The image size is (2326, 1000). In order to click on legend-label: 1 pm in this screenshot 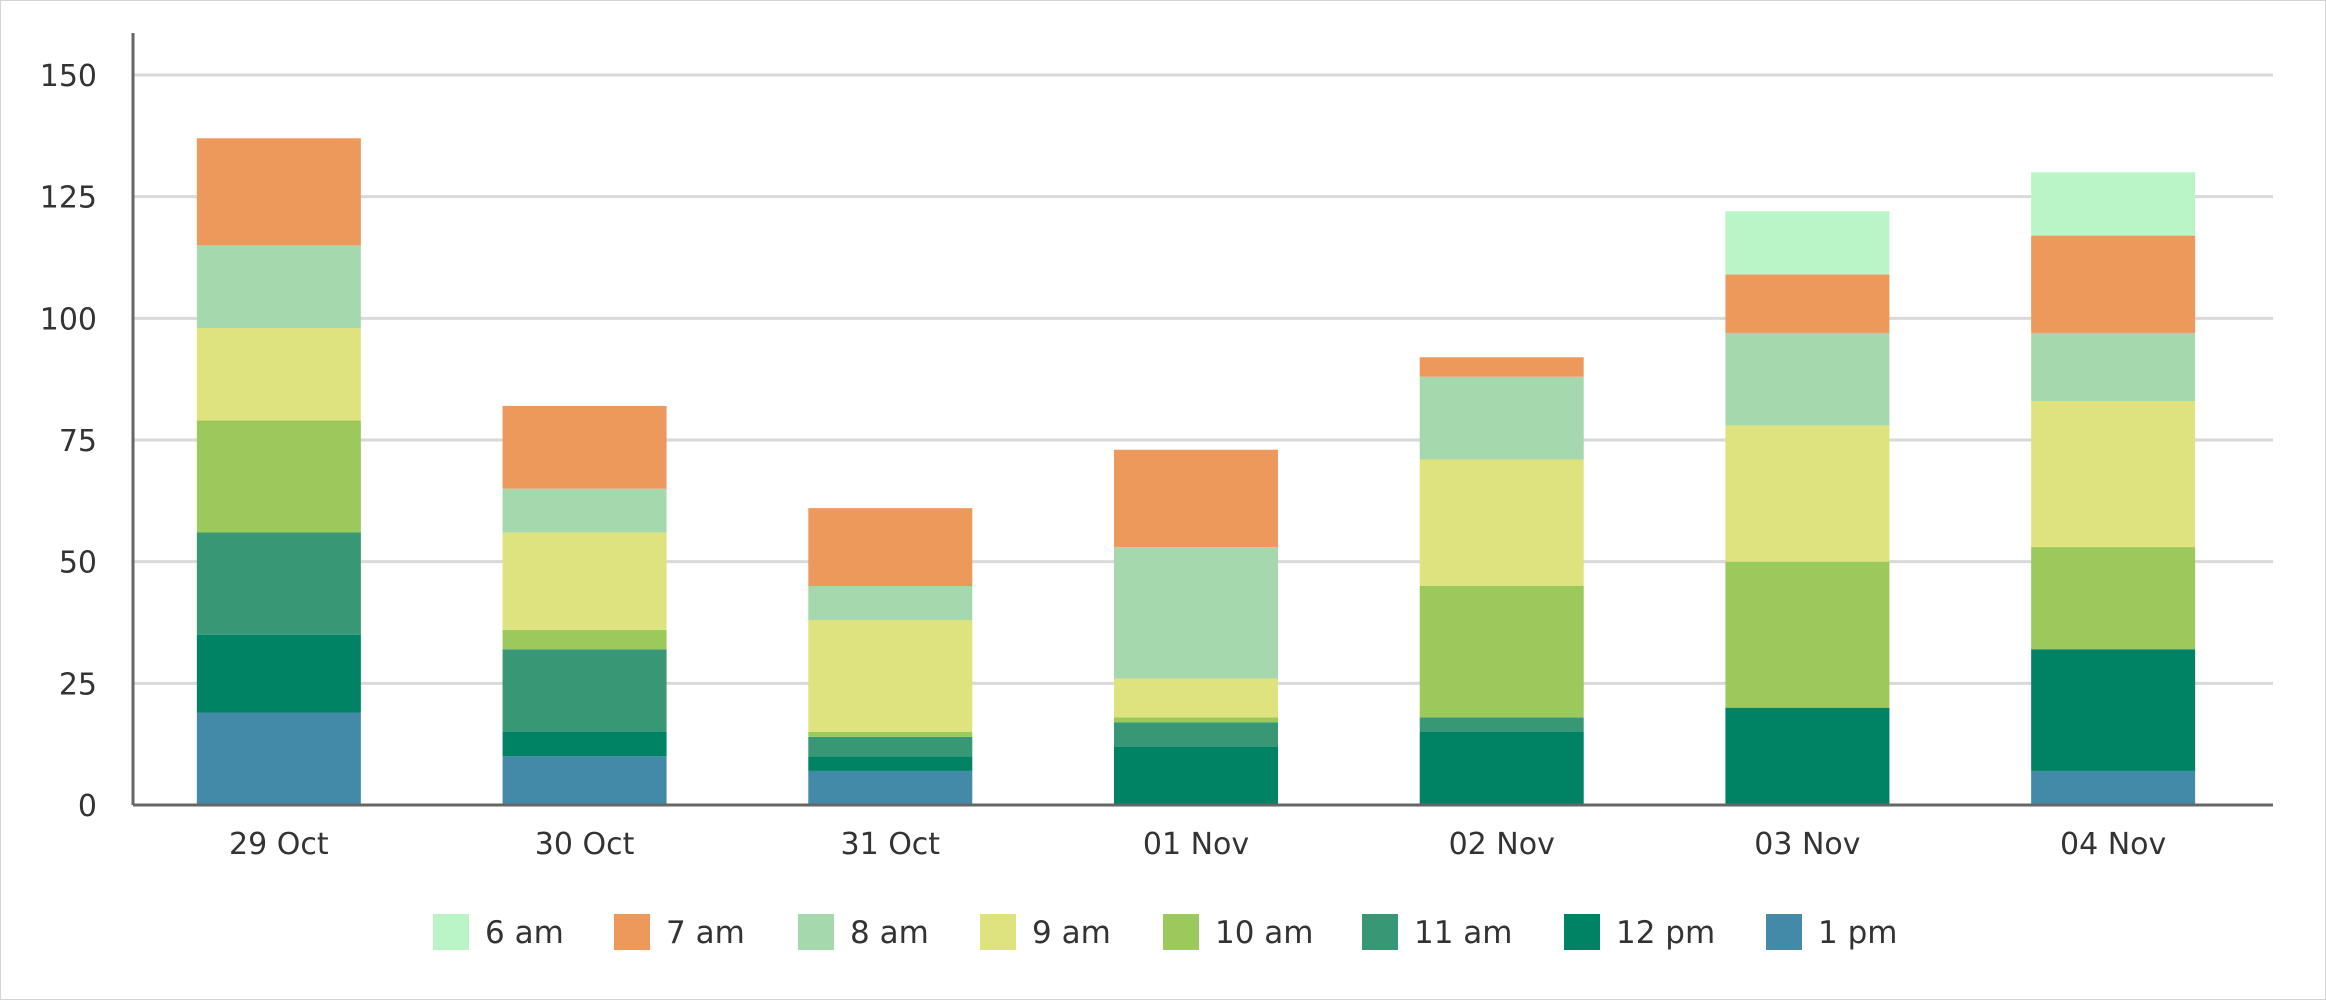, I will do `click(1857, 933)`.